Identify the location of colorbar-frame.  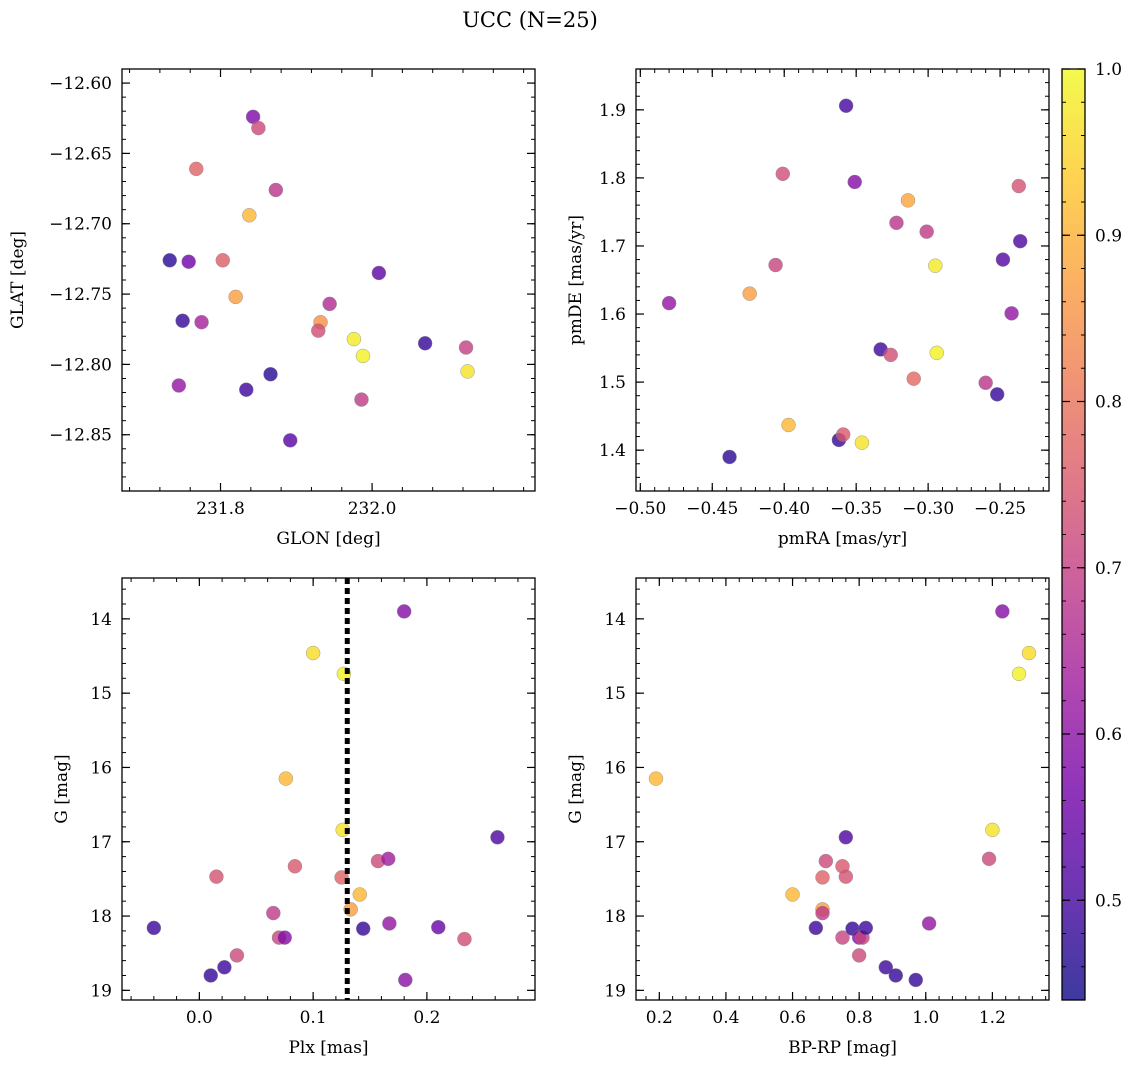
(1073, 534).